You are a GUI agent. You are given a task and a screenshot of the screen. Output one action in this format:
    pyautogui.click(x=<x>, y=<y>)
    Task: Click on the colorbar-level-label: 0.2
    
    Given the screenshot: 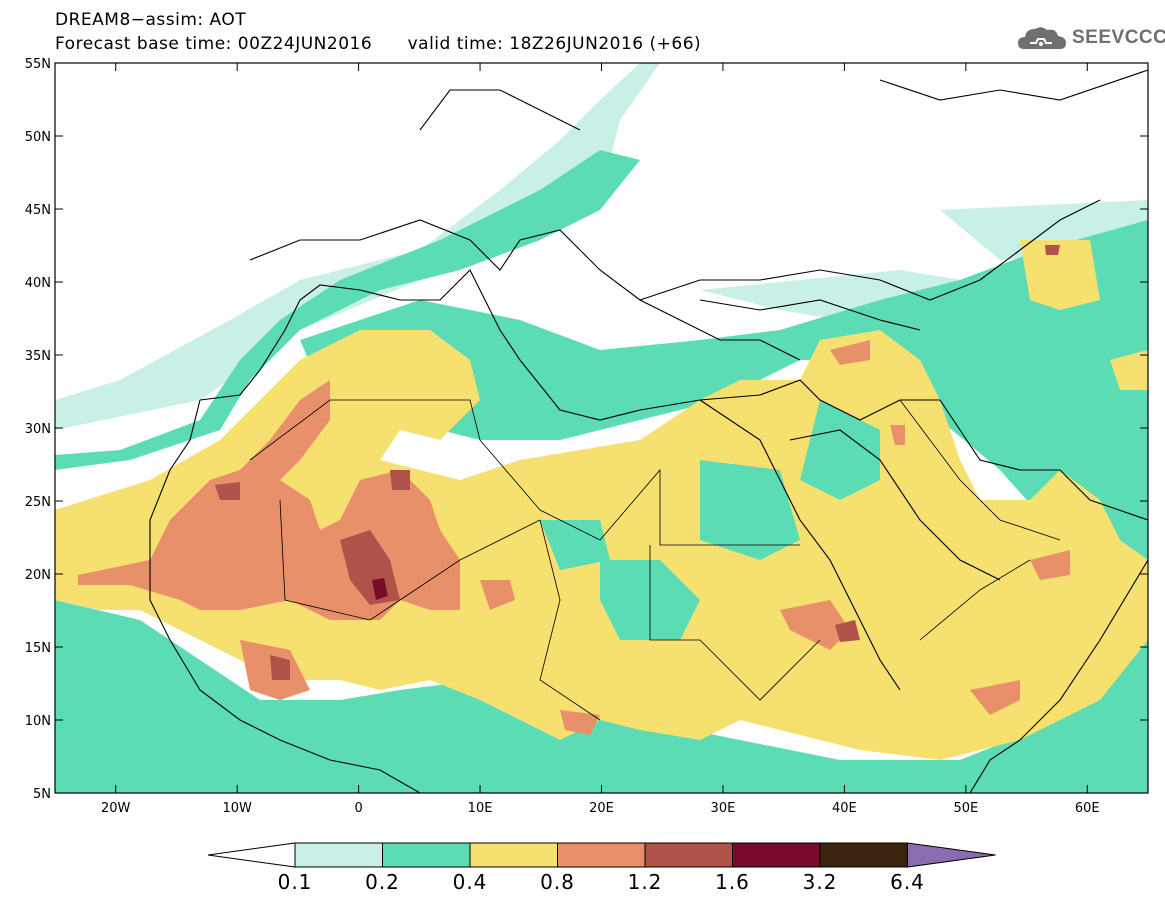 What is the action you would take?
    pyautogui.click(x=382, y=882)
    